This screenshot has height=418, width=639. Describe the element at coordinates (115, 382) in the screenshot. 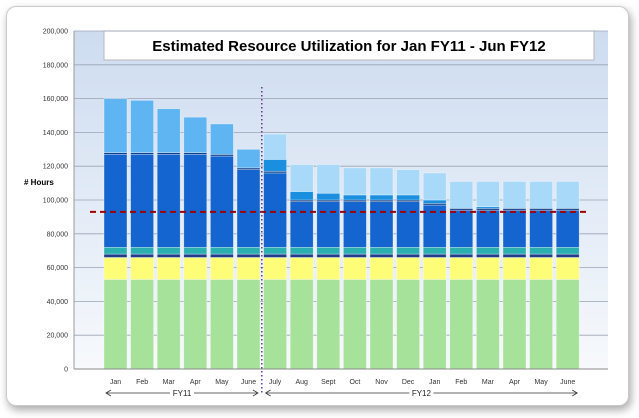

I see `x-tick-label: Jan` at that location.